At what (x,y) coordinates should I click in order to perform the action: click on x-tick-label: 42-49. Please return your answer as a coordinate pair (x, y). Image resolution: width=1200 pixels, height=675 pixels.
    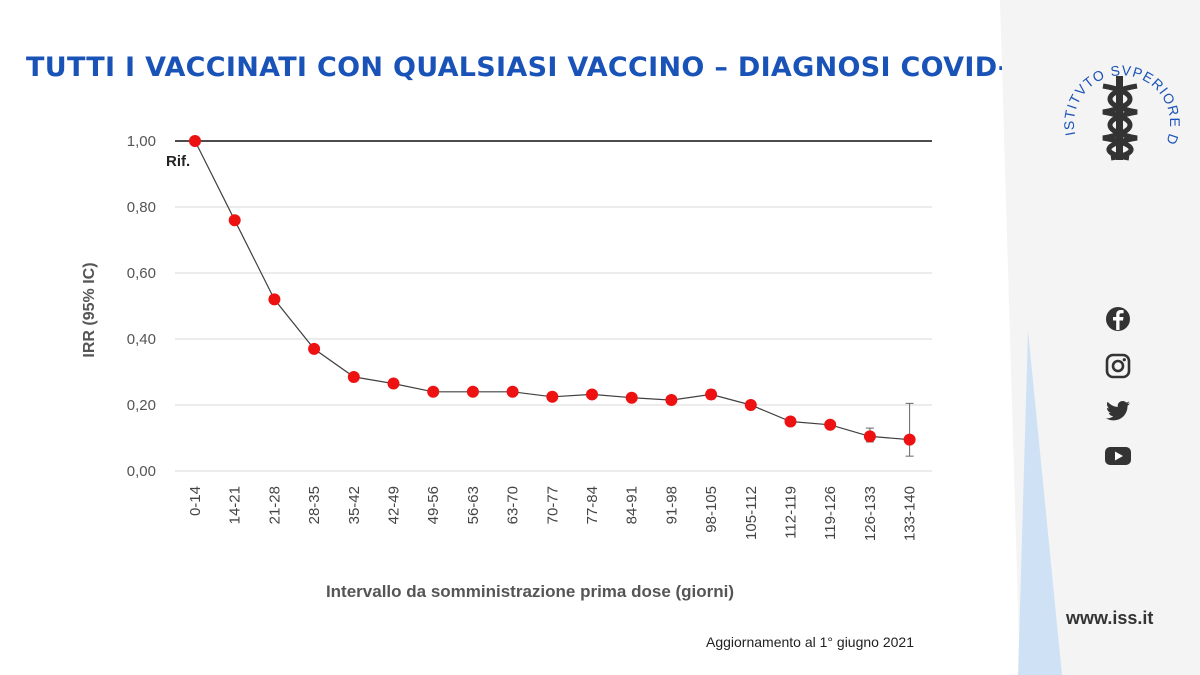
    Looking at the image, I should click on (394, 505).